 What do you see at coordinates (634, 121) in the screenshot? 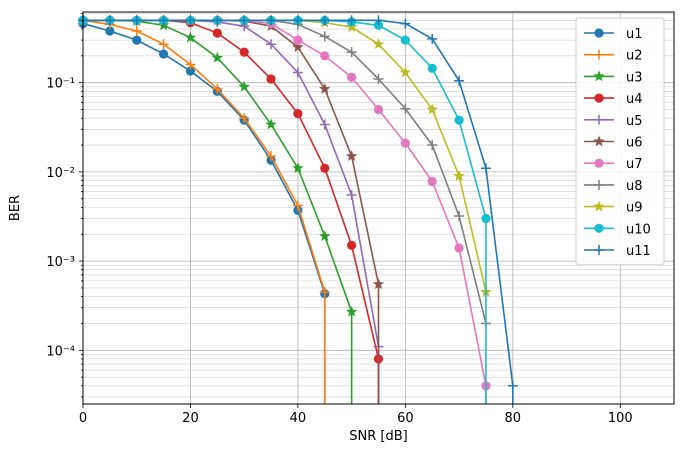
I see `legend-label: u5` at bounding box center [634, 121].